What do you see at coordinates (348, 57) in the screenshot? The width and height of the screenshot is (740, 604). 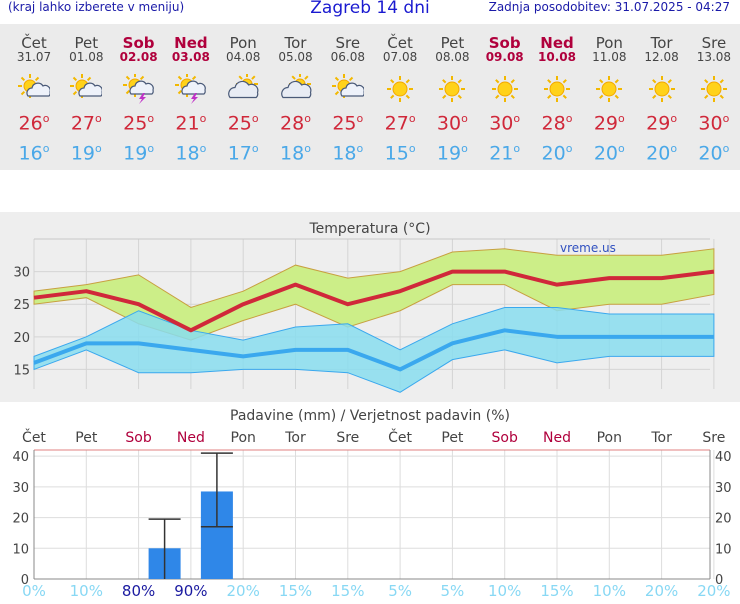 I see `day-date: 06.08` at bounding box center [348, 57].